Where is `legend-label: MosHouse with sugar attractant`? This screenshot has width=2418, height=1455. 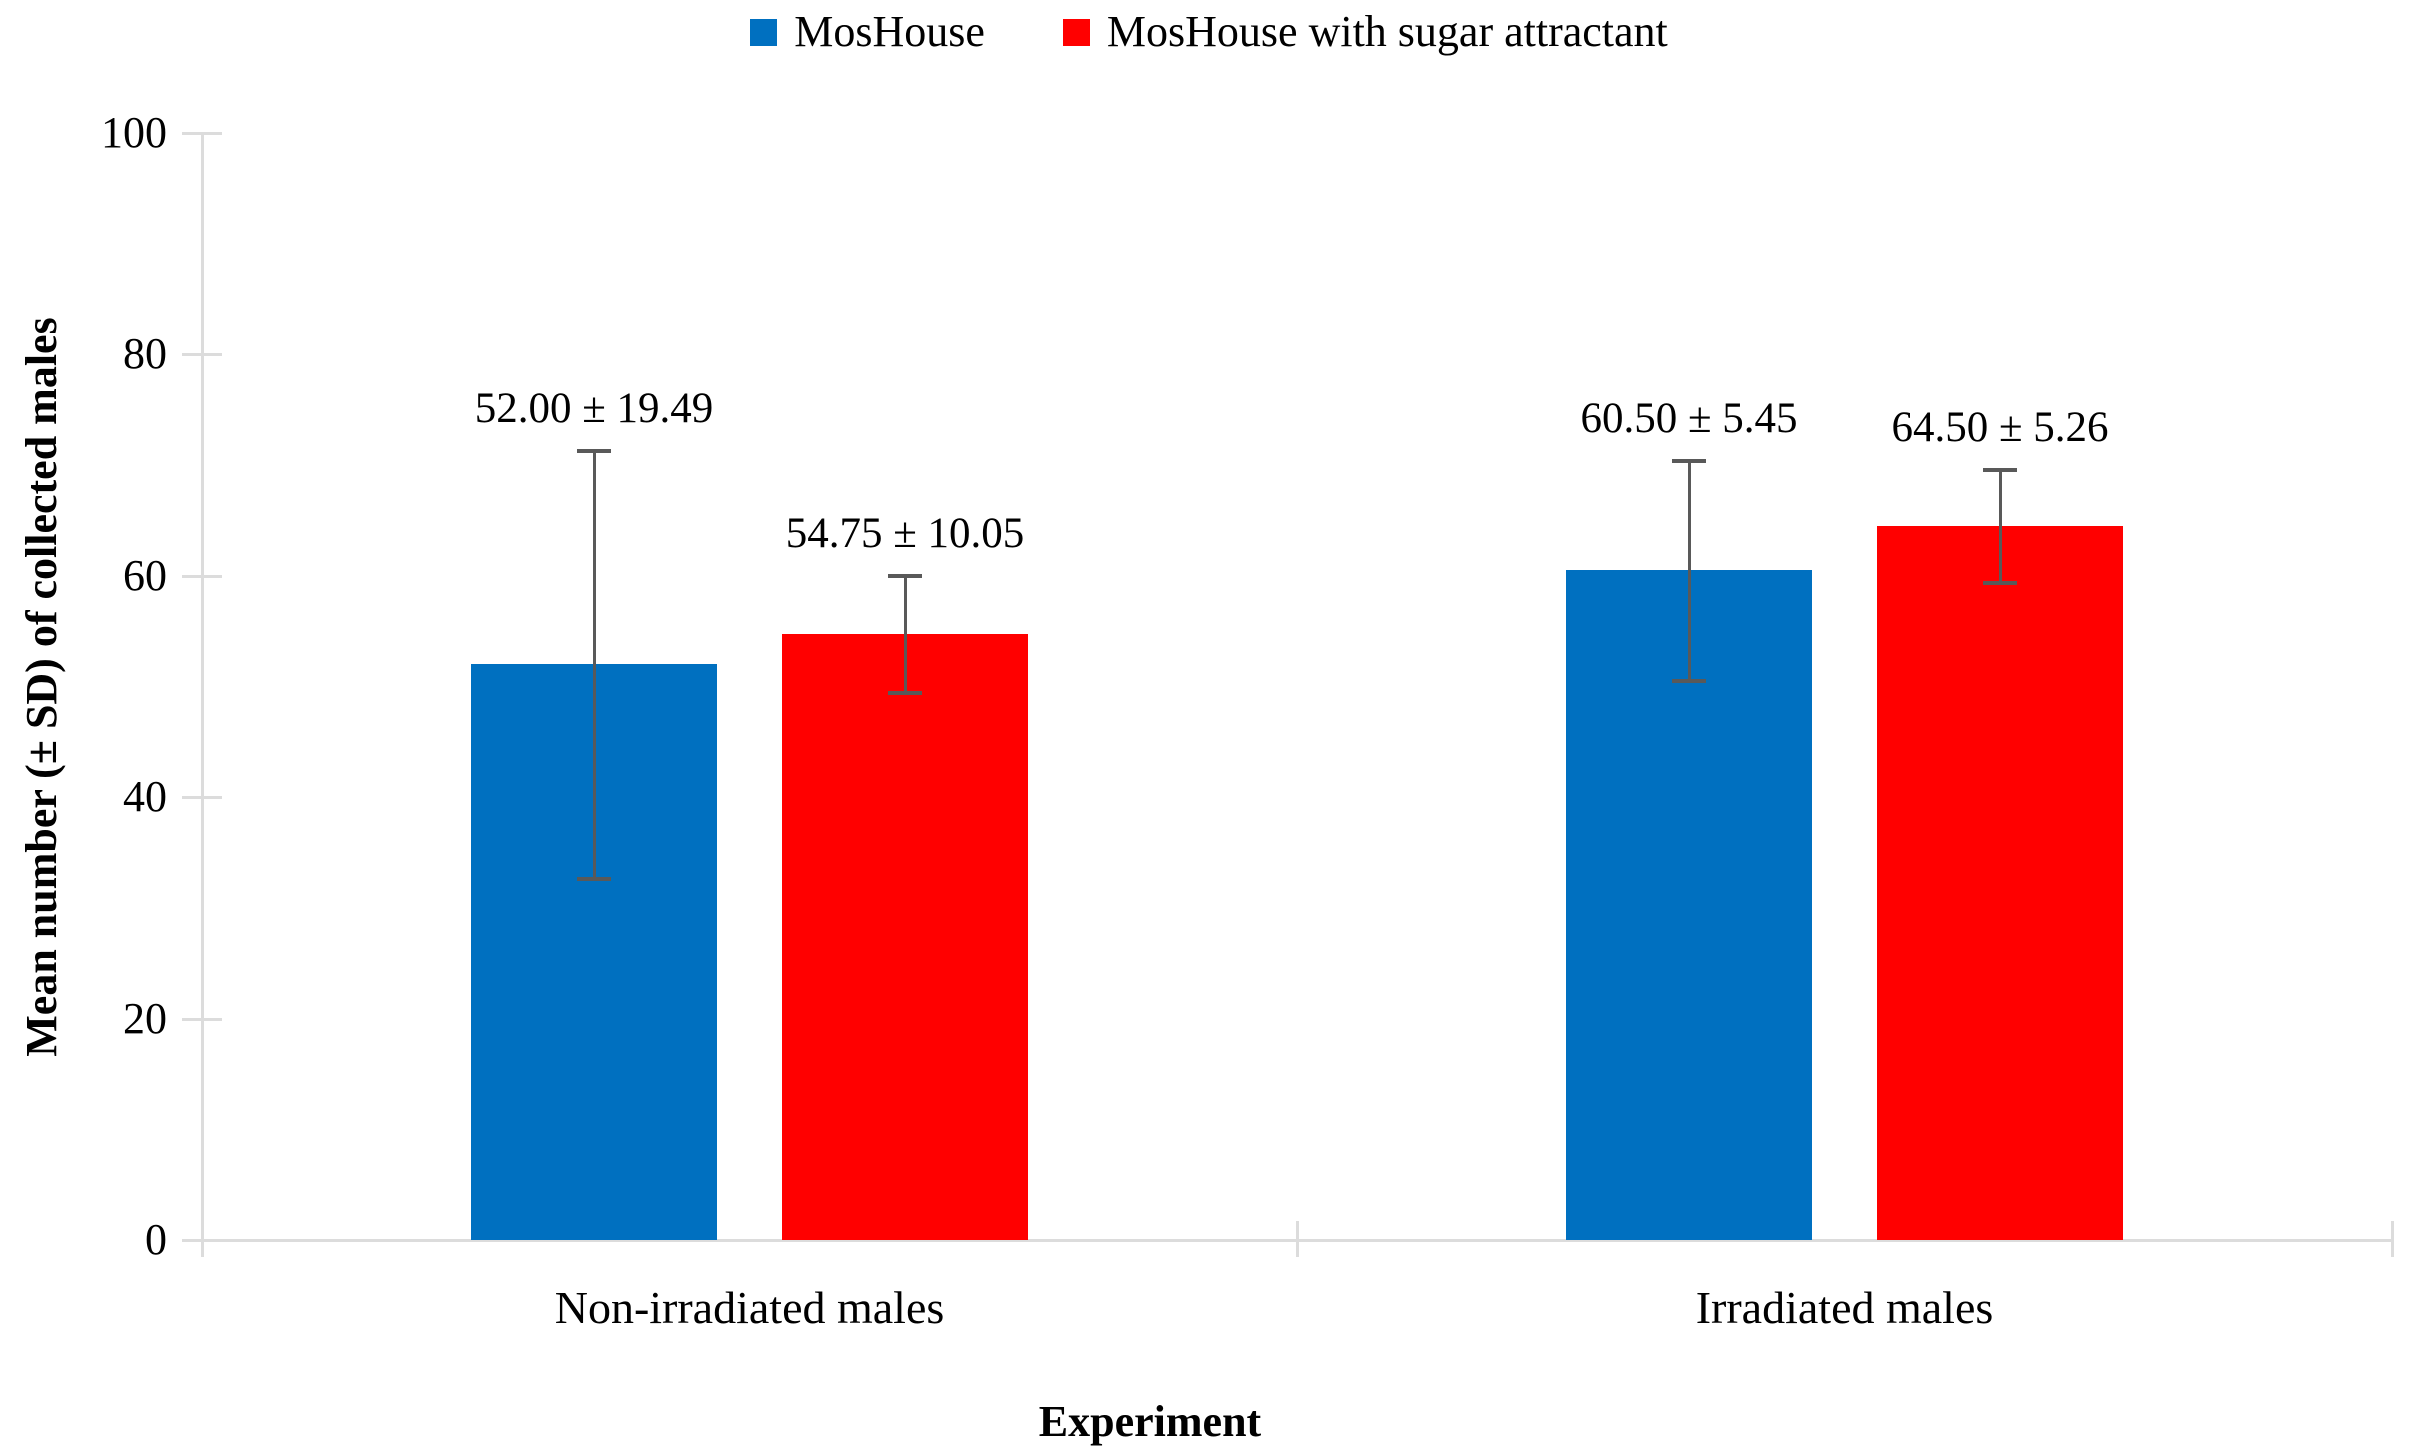 legend-label: MosHouse with sugar attractant is located at coordinates (1387, 31).